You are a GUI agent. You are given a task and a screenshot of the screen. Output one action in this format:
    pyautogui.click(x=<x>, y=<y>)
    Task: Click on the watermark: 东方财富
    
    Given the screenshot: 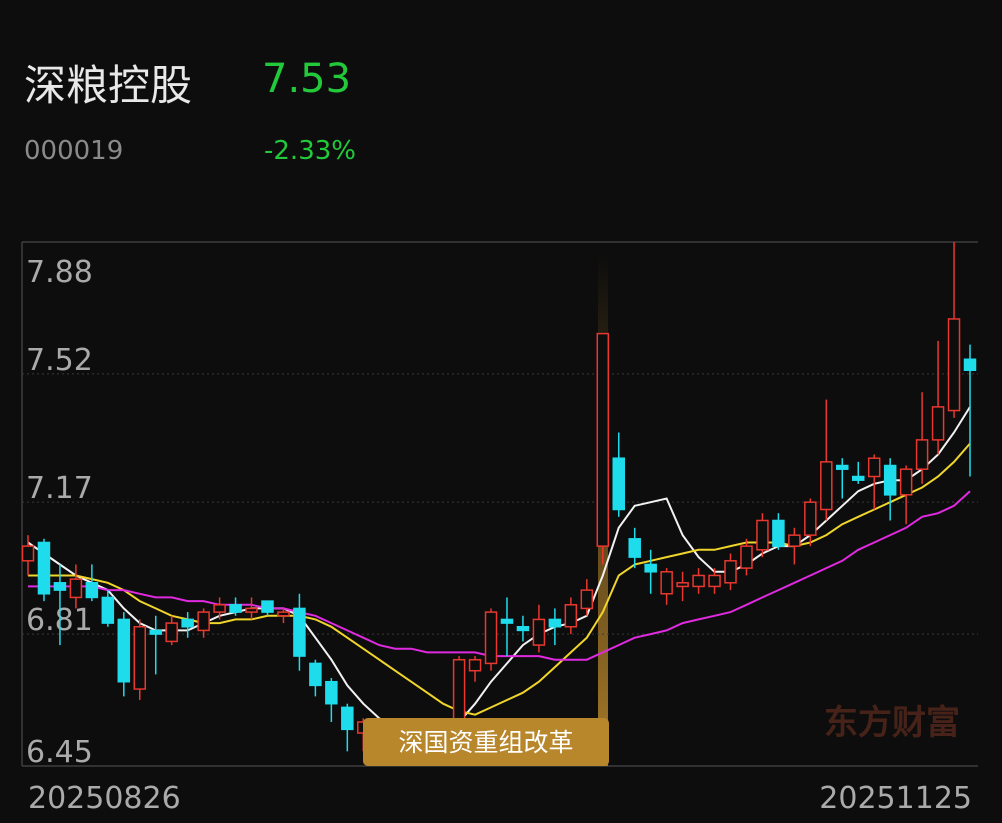 What is the action you would take?
    pyautogui.click(x=892, y=723)
    